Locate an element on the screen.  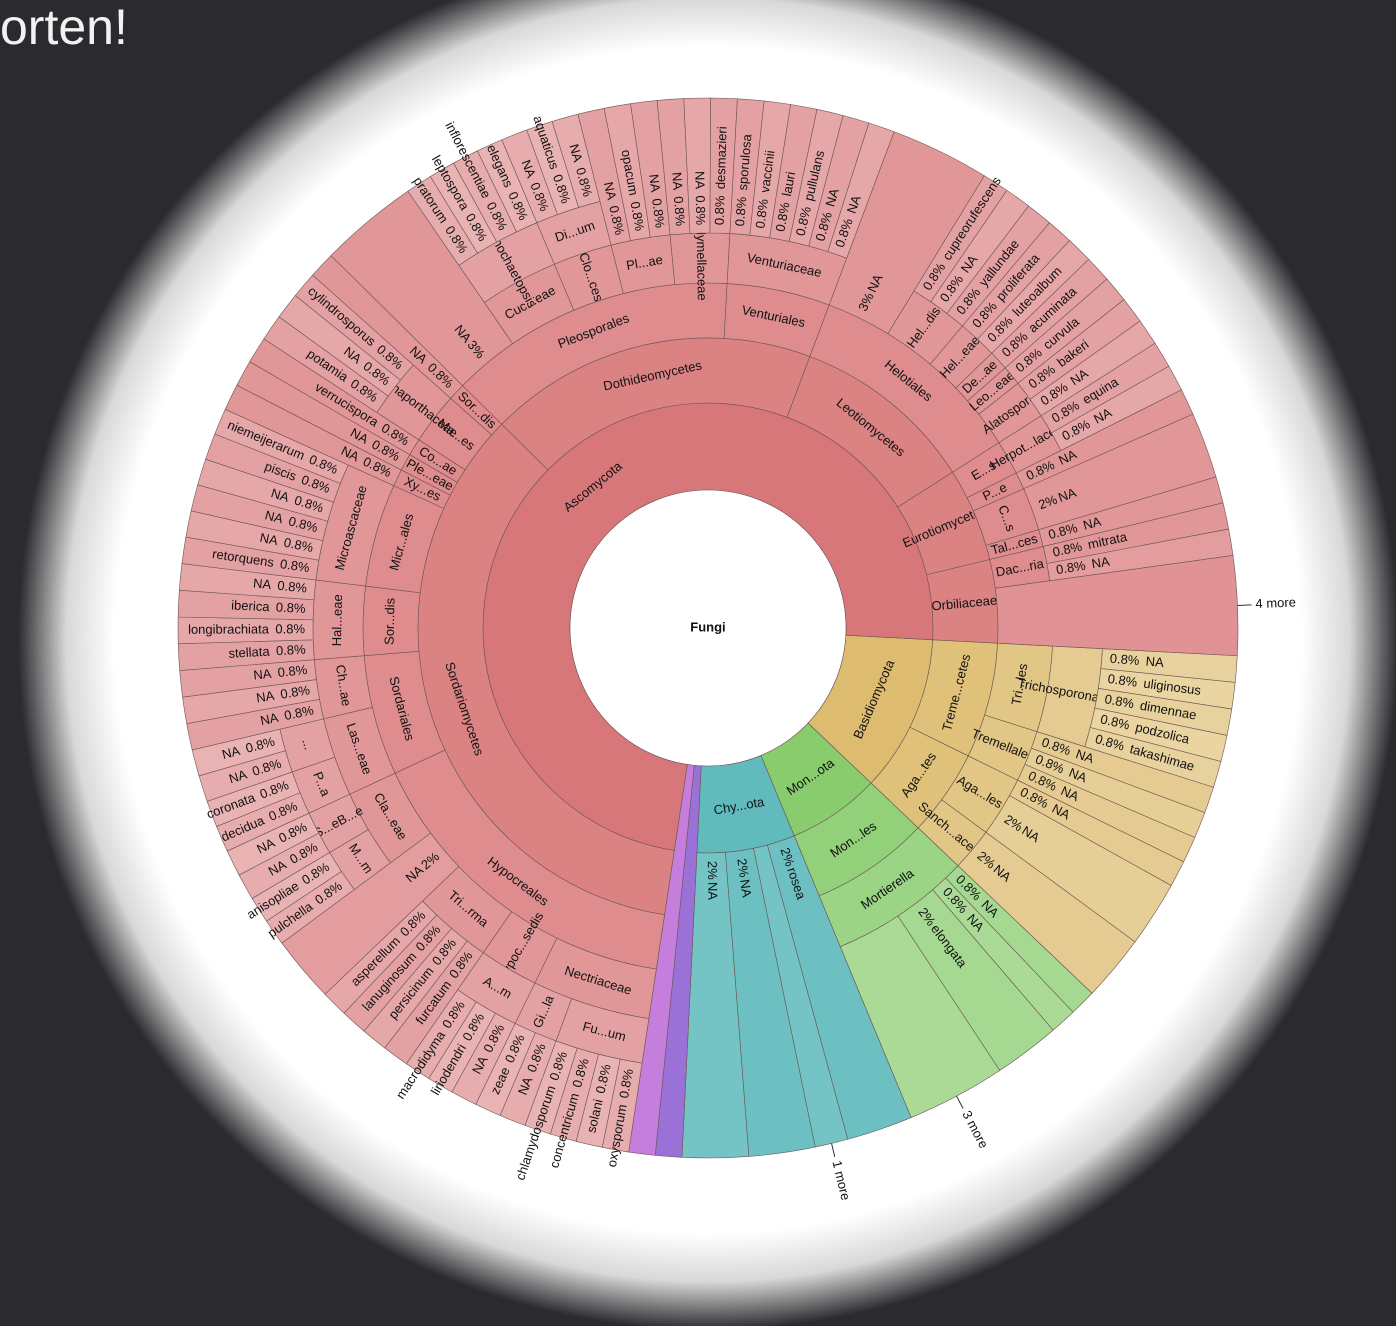
leaf-name: longibrachiata is located at coordinates (229, 628).